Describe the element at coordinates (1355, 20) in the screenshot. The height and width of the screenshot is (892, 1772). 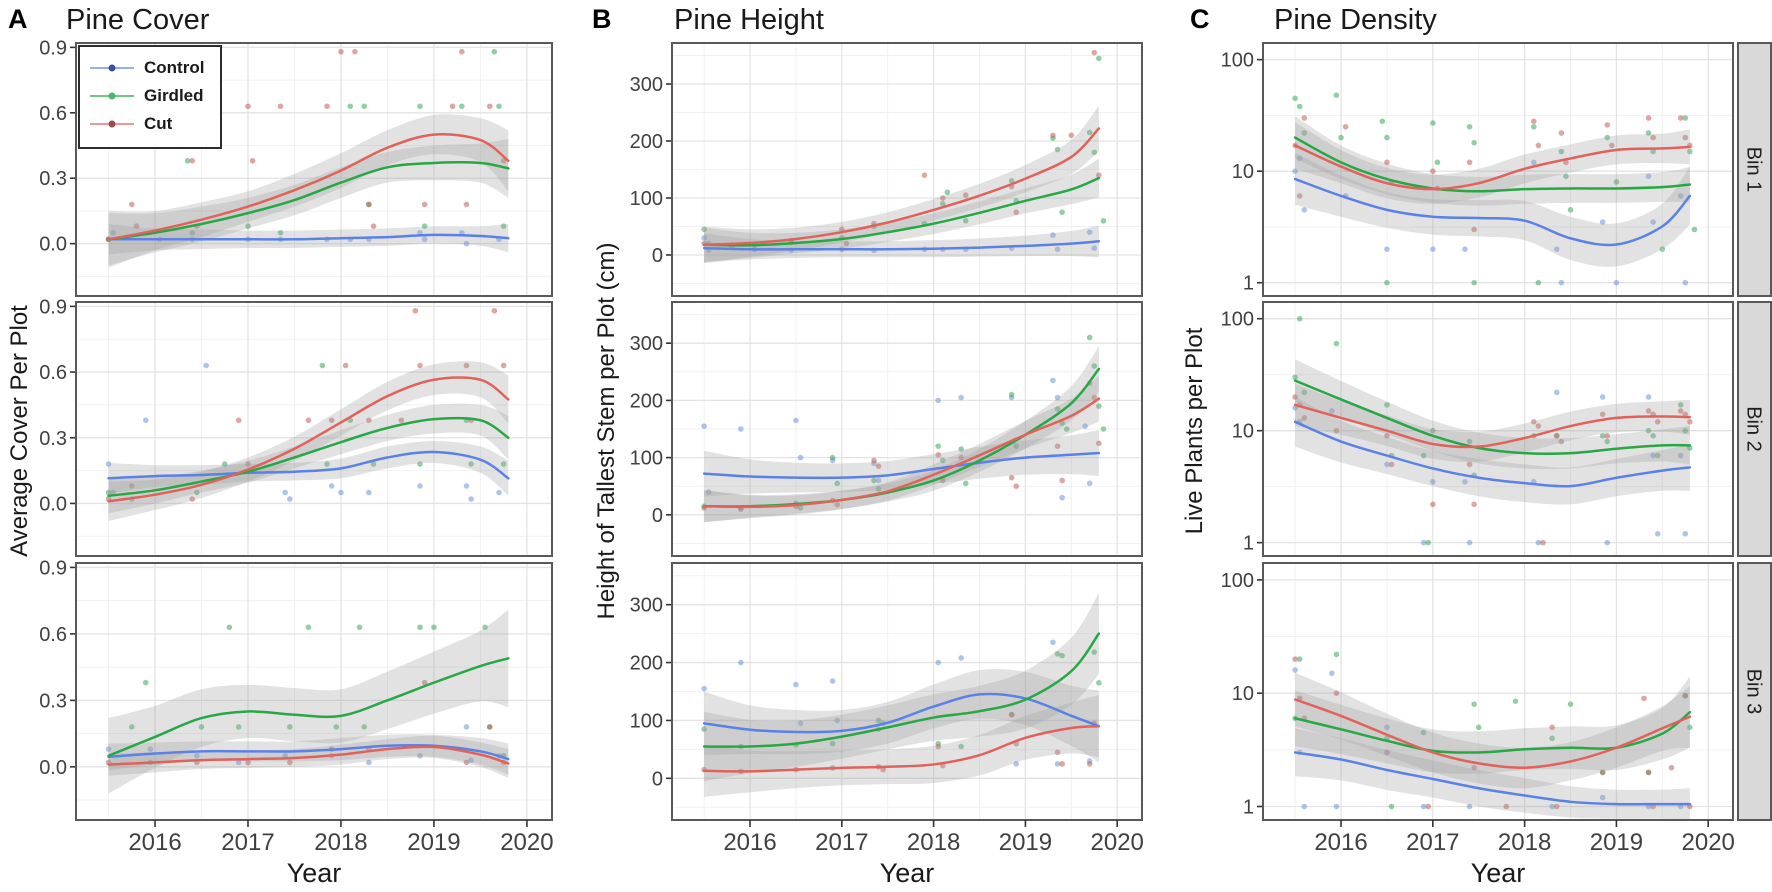
I see `panel-title-pine-density: Pine Density` at that location.